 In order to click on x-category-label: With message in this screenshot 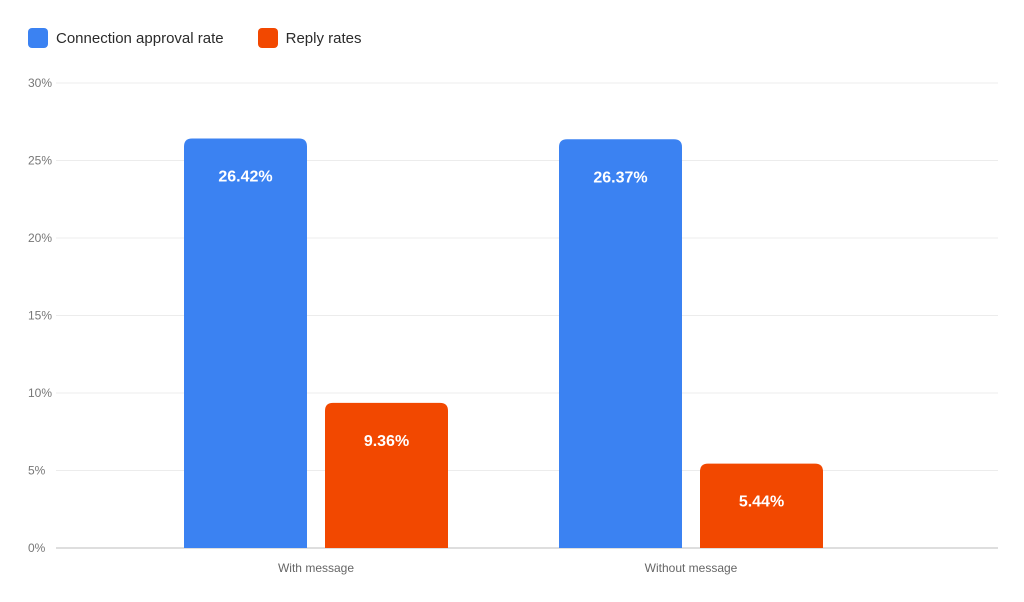, I will do `click(316, 568)`.